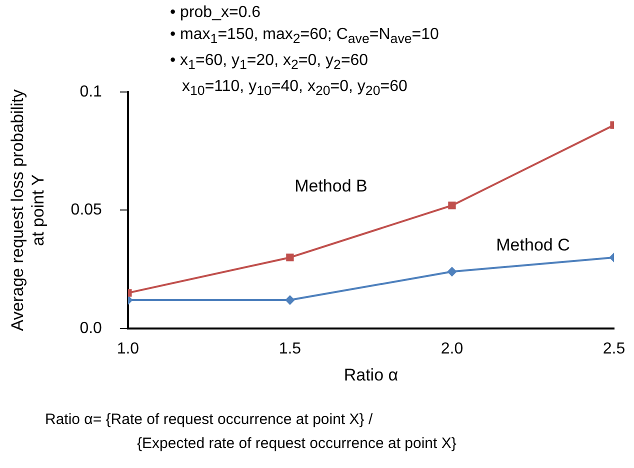 The height and width of the screenshot is (468, 634). What do you see at coordinates (304, 36) in the screenshot?
I see `text: • max$_{1}$=150, max$_{2}$=60; C$_{ave}$=N$_{ave}$=10` at bounding box center [304, 36].